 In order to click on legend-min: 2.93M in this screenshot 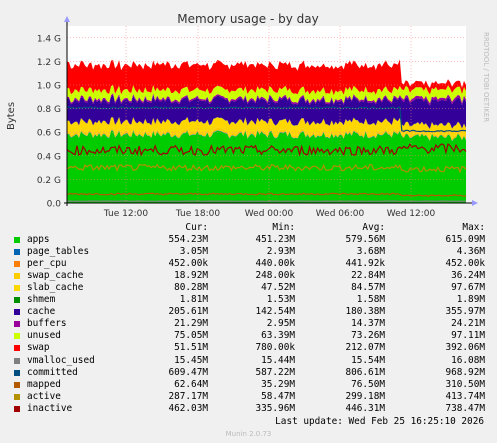, I will do `click(280, 252)`.